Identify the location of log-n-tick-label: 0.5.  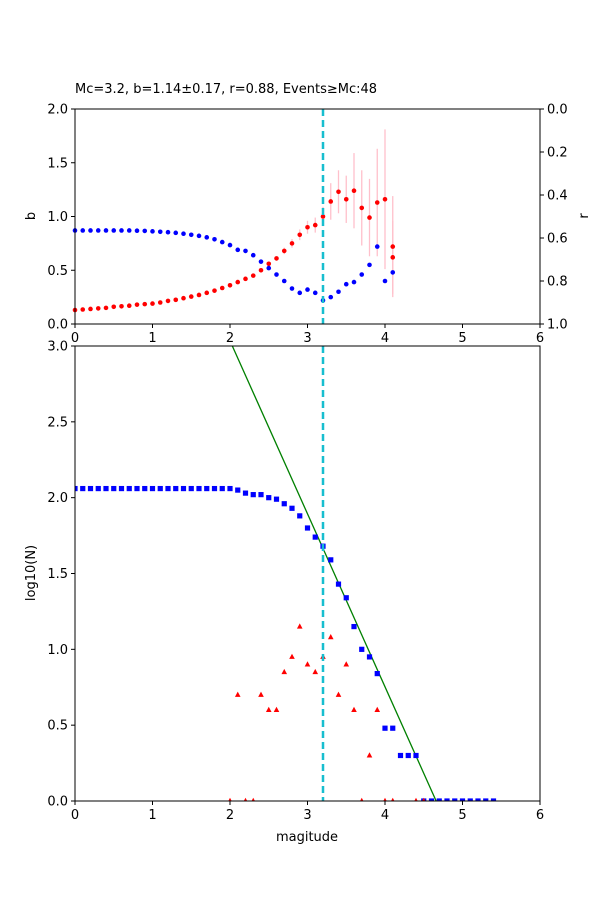
(57, 726).